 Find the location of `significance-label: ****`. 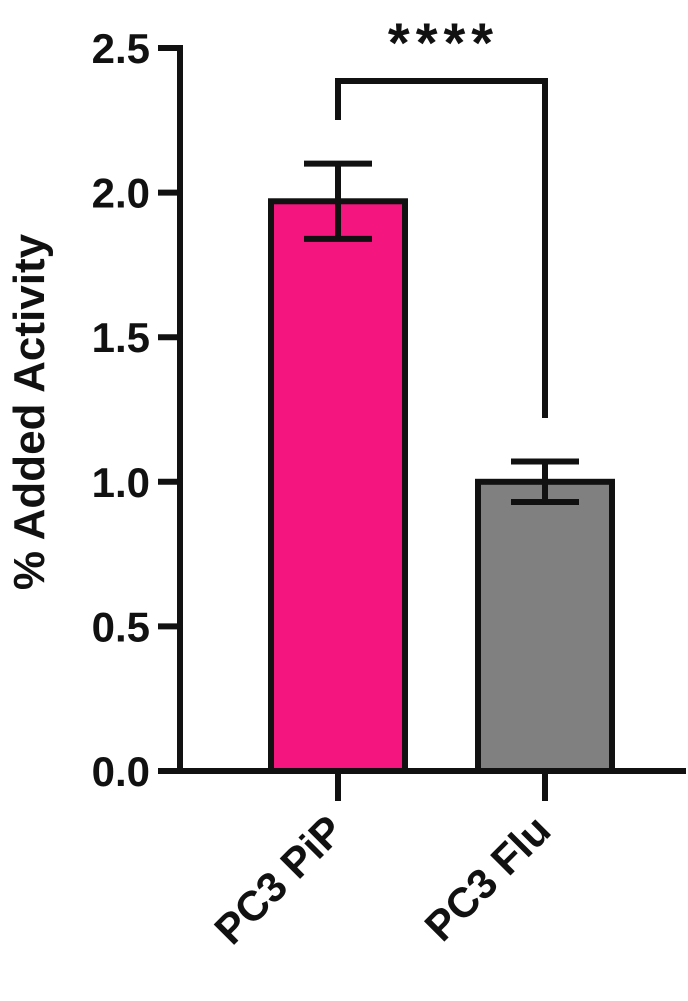

significance-label: **** is located at coordinates (443, 42).